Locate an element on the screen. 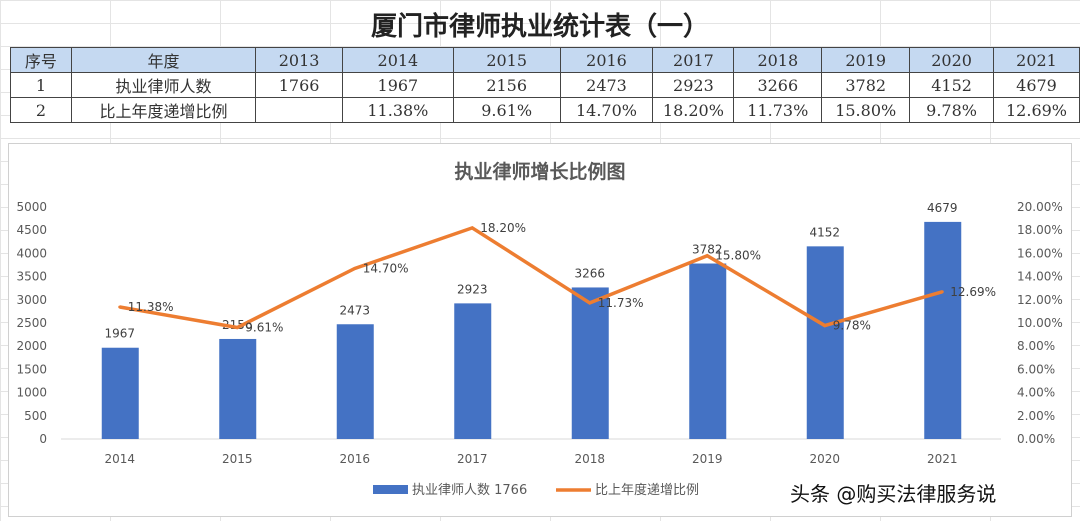  table-cell: 3782 is located at coordinates (866, 85).